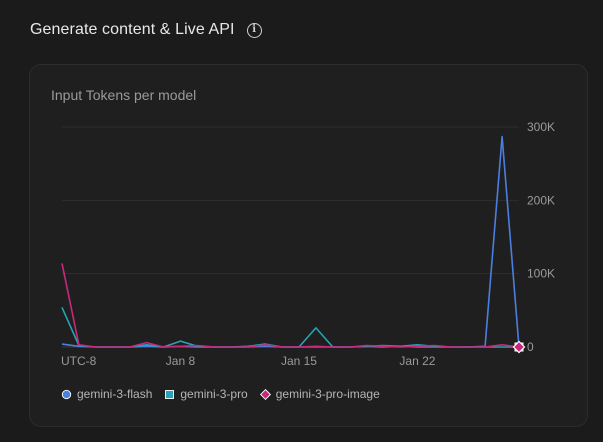  Describe the element at coordinates (265, 394) in the screenshot. I see `legend-marker-diamond-icon` at that location.